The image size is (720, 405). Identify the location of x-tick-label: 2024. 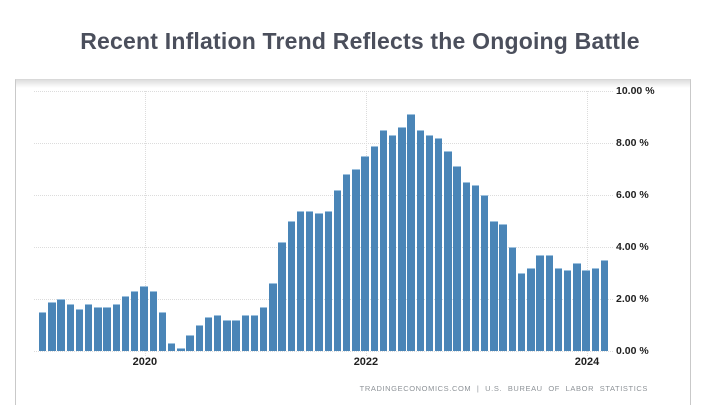
(587, 362).